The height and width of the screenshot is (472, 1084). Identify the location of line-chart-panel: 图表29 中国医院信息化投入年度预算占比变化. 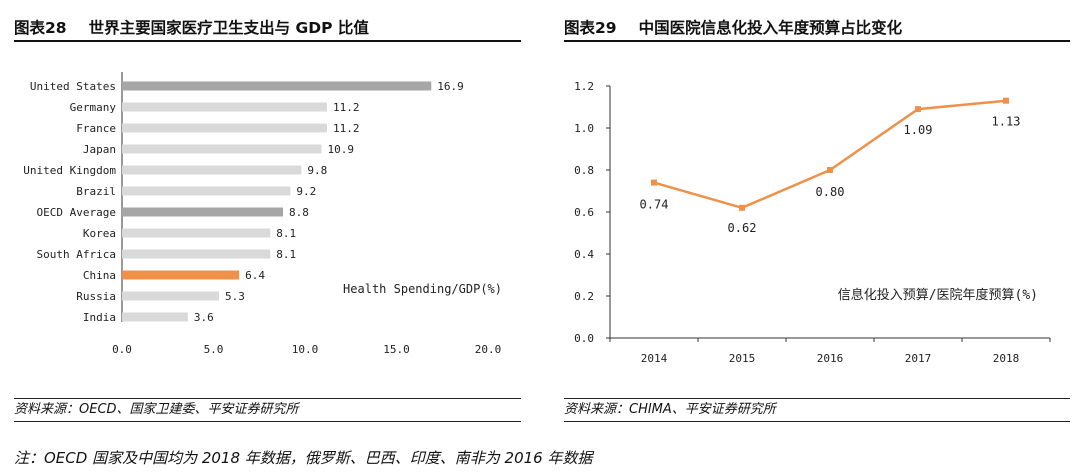
(817, 21).